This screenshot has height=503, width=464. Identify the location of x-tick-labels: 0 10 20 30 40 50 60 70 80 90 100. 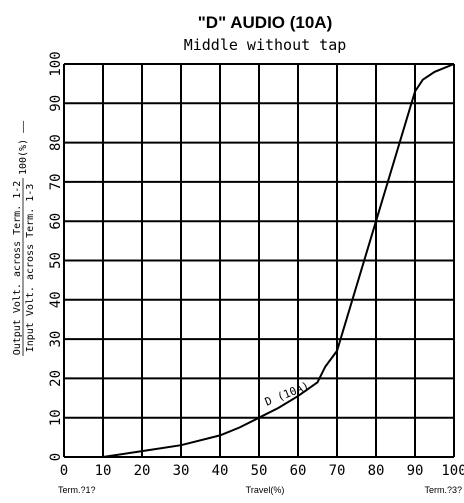
(262, 471).